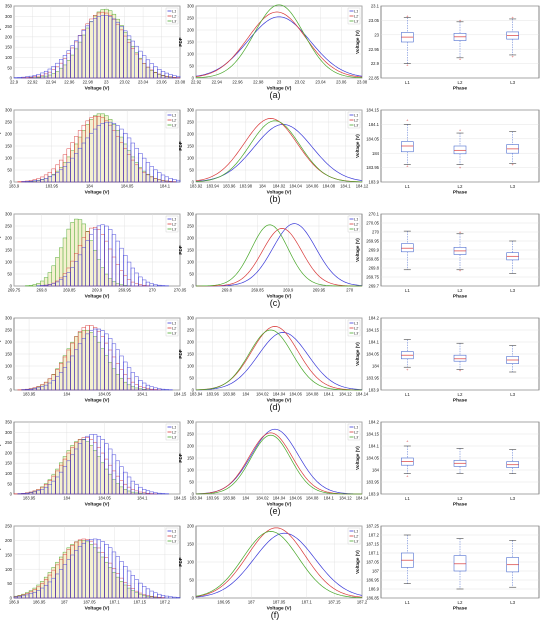 This screenshot has width=550, height=642. I want to click on y-tick-label: 269.85, so click(372, 259).